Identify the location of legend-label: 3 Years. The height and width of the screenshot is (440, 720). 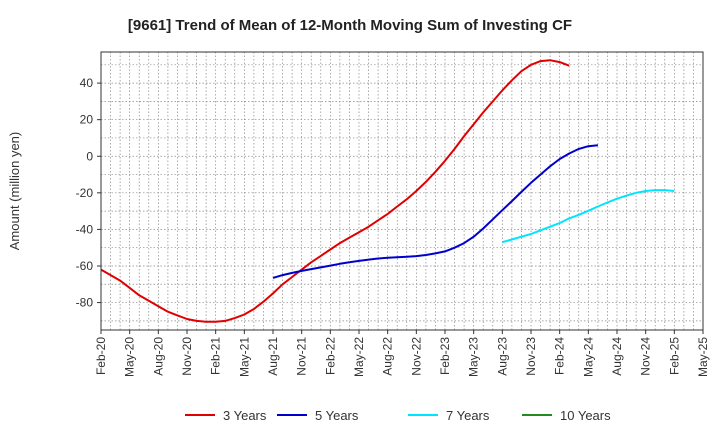
(245, 415).